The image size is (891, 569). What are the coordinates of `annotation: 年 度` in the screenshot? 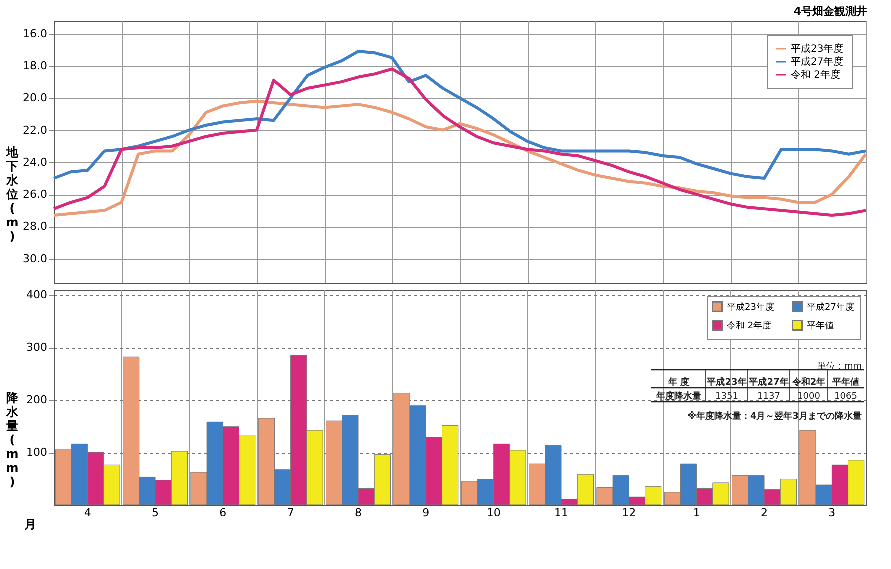 It's located at (678, 382).